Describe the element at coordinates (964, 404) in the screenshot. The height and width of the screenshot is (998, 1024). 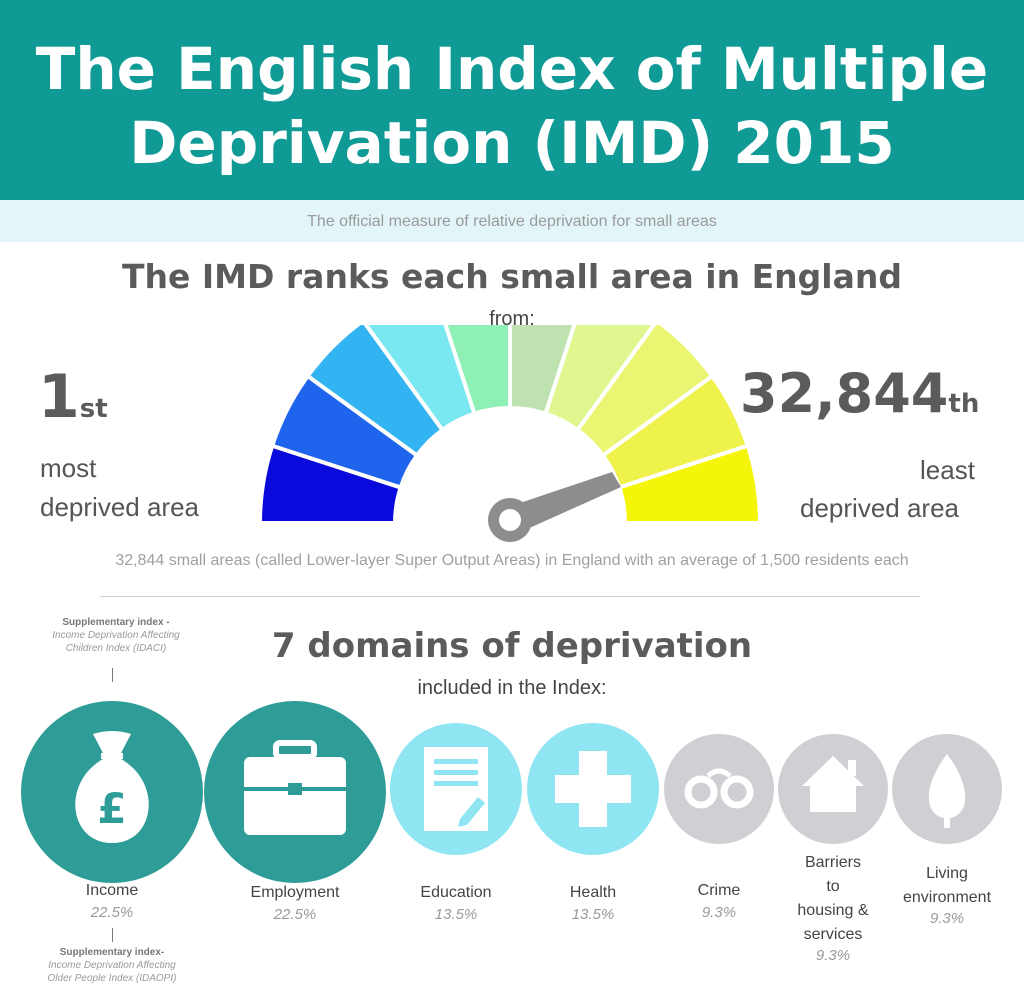
I see `last-rank-suffix: th` at that location.